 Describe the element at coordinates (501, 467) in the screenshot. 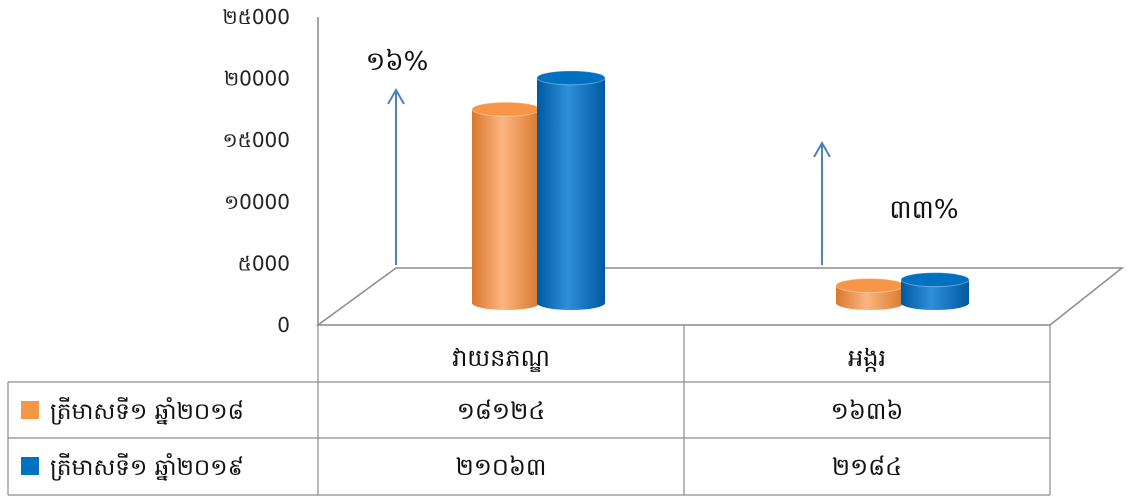

I see `data-label: ២១០៦៣` at that location.